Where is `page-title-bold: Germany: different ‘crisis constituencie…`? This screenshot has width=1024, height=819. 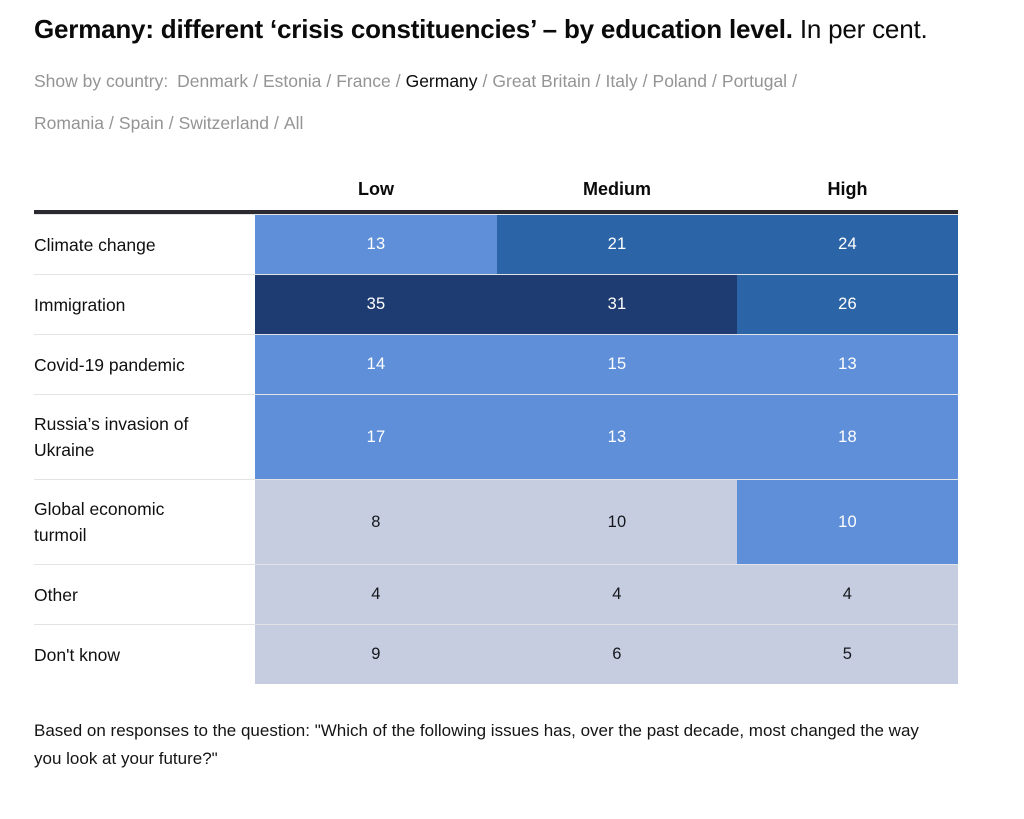 page-title-bold: Germany: different ‘crisis constituencie… is located at coordinates (413, 29).